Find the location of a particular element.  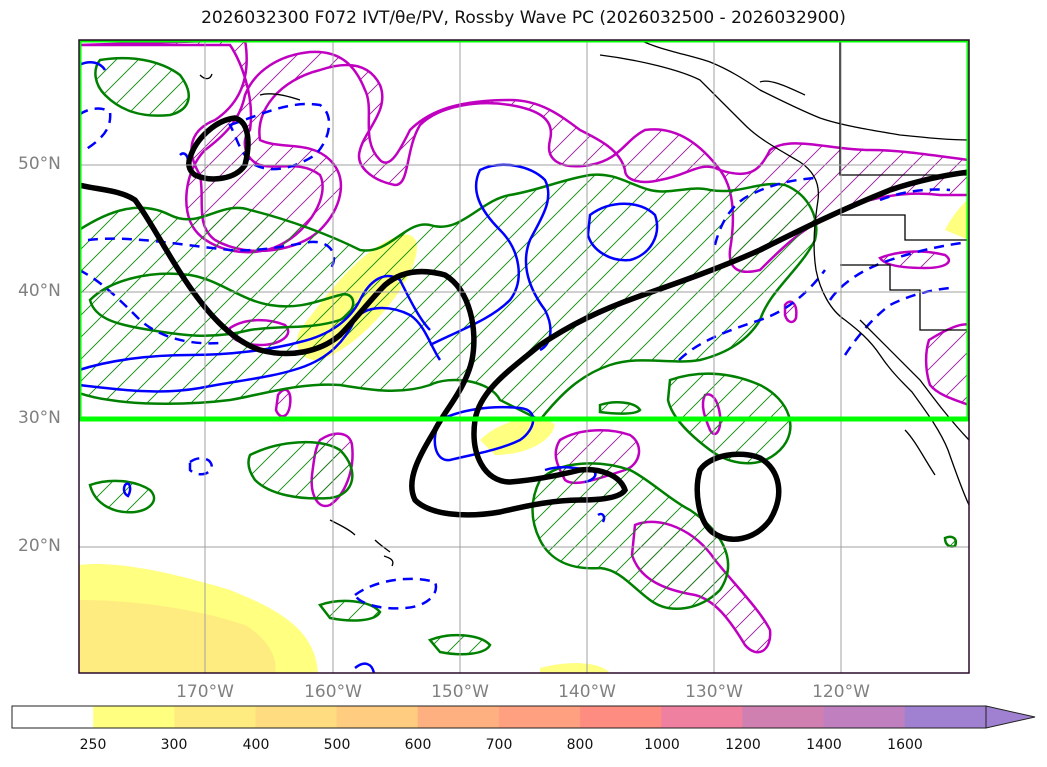

colorbar-tick-1600: 1600 is located at coordinates (905, 745).